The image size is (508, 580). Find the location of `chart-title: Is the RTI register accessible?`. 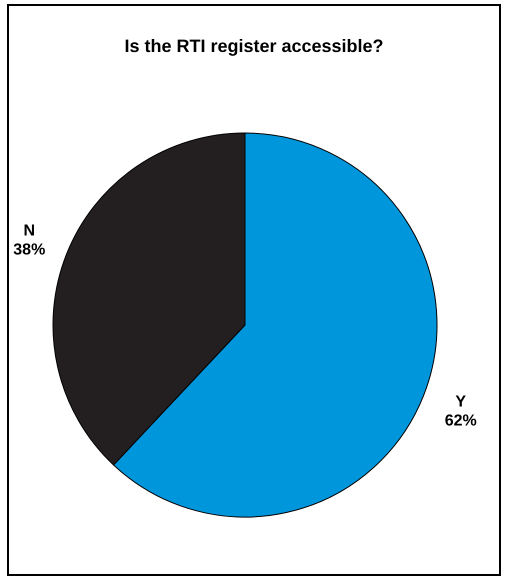

chart-title: Is the RTI register accessible? is located at coordinates (254, 46).